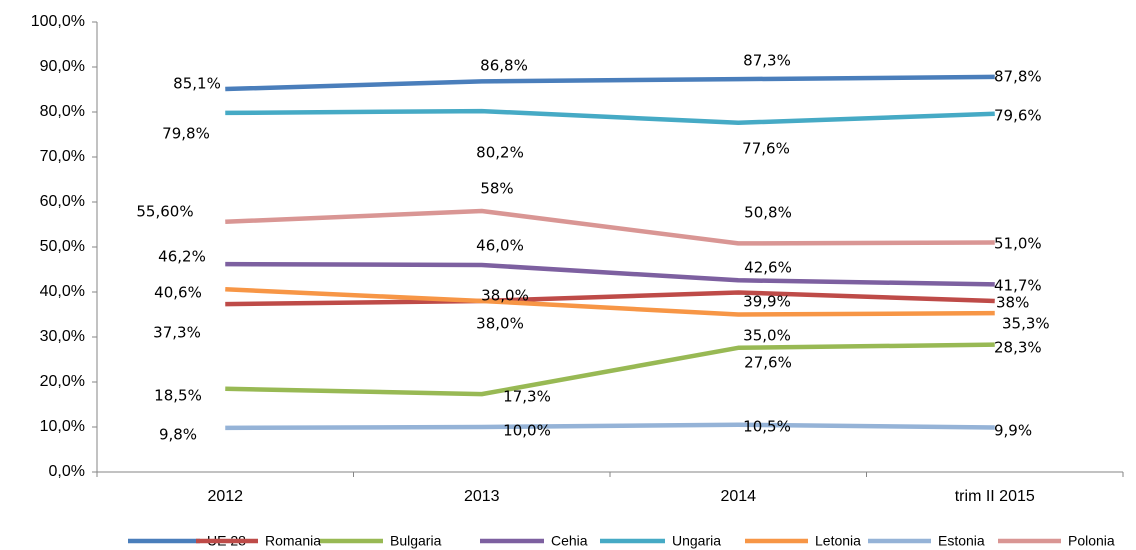  I want to click on y-tick-label: 10,0%, so click(62, 426).